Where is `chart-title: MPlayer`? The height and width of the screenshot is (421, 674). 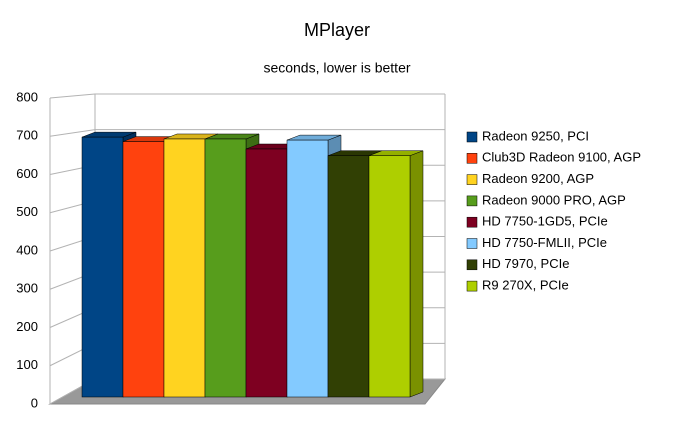
chart-title: MPlayer is located at coordinates (337, 30).